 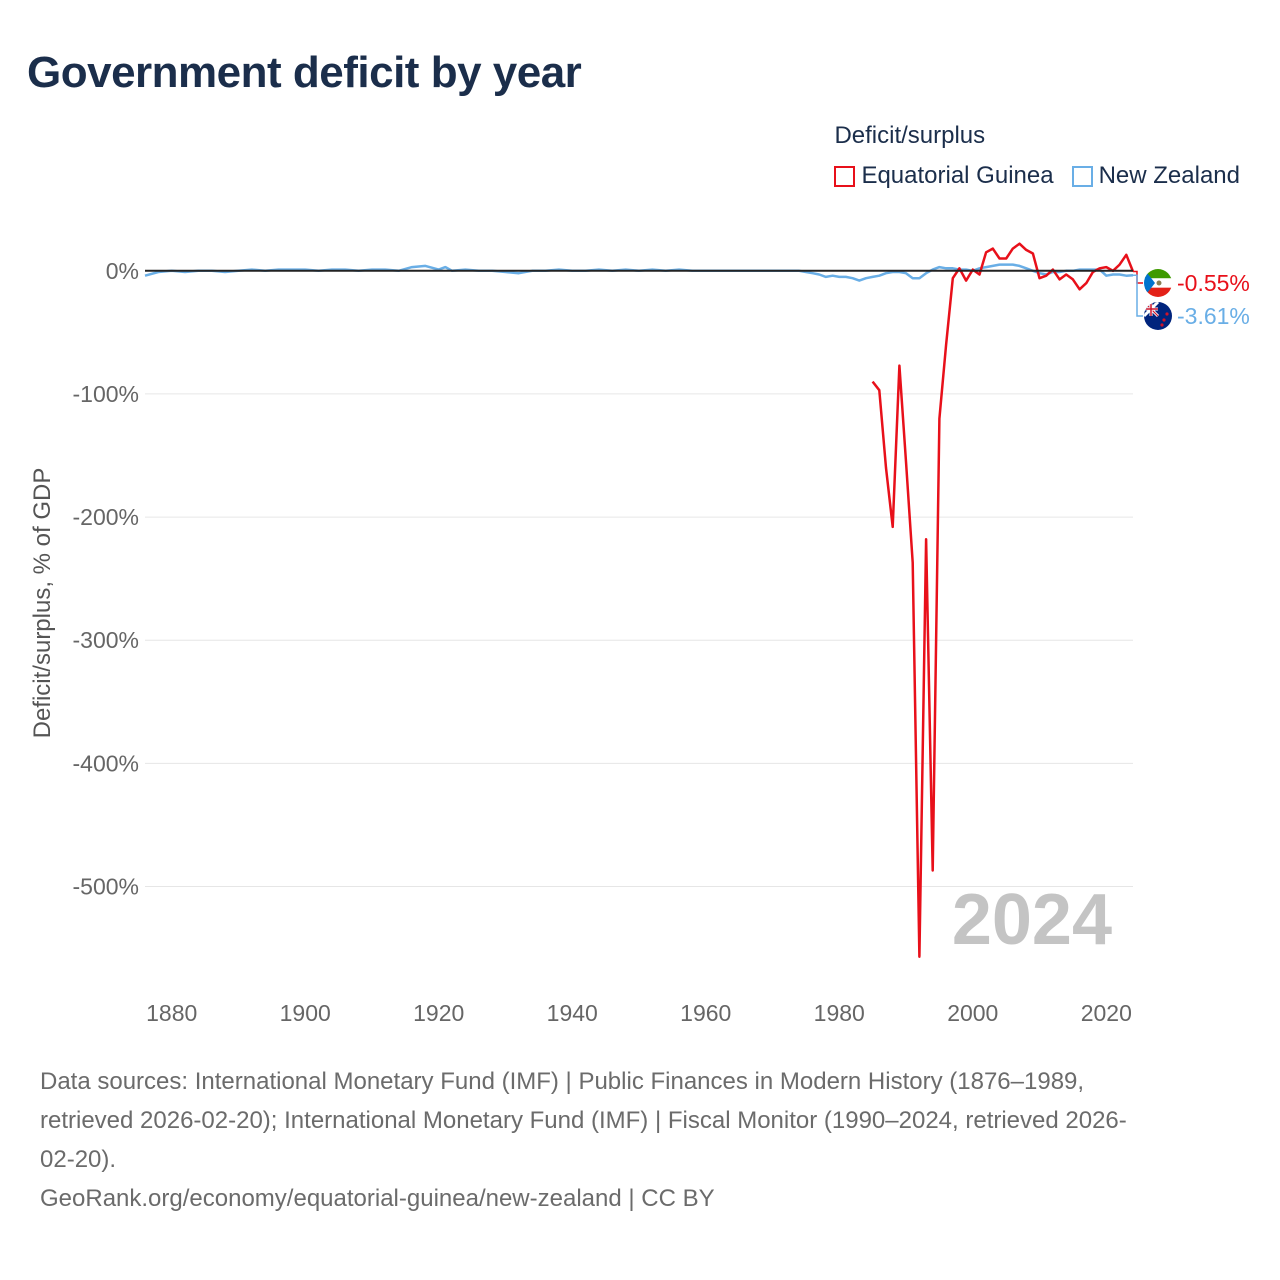 I want to click on legend-swatch-new-zealand, so click(x=1082, y=176).